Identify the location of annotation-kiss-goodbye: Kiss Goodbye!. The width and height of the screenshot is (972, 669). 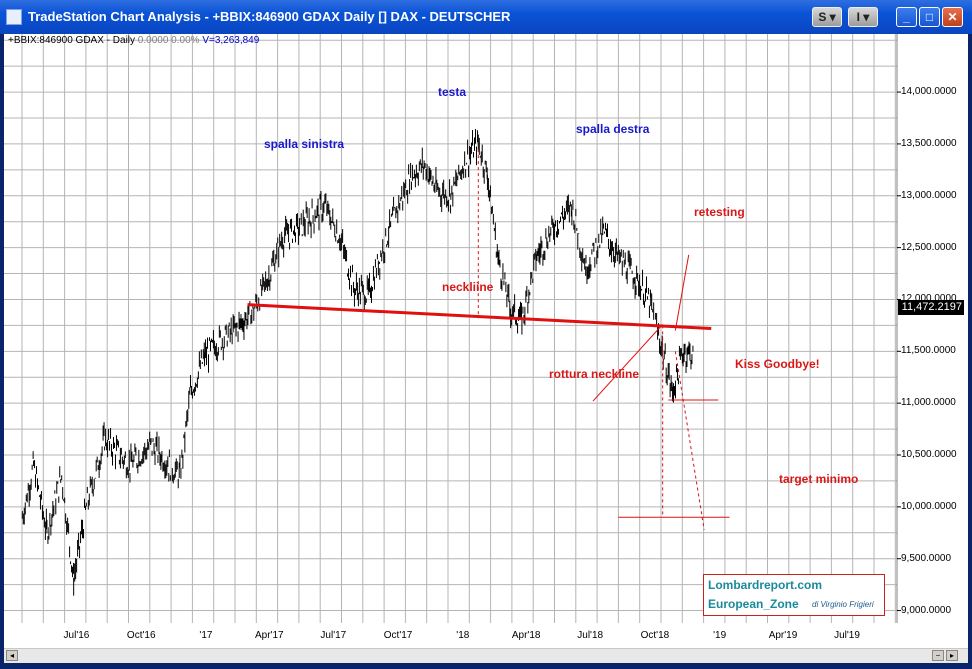
(777, 364).